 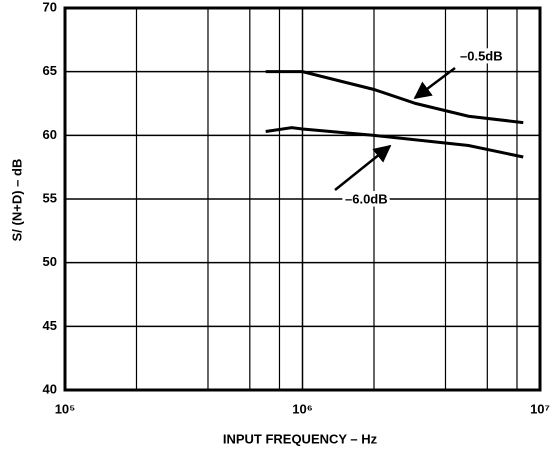 What do you see at coordinates (300, 438) in the screenshot?
I see `x-axis-label: INPUT FREQUENCY – Hz` at bounding box center [300, 438].